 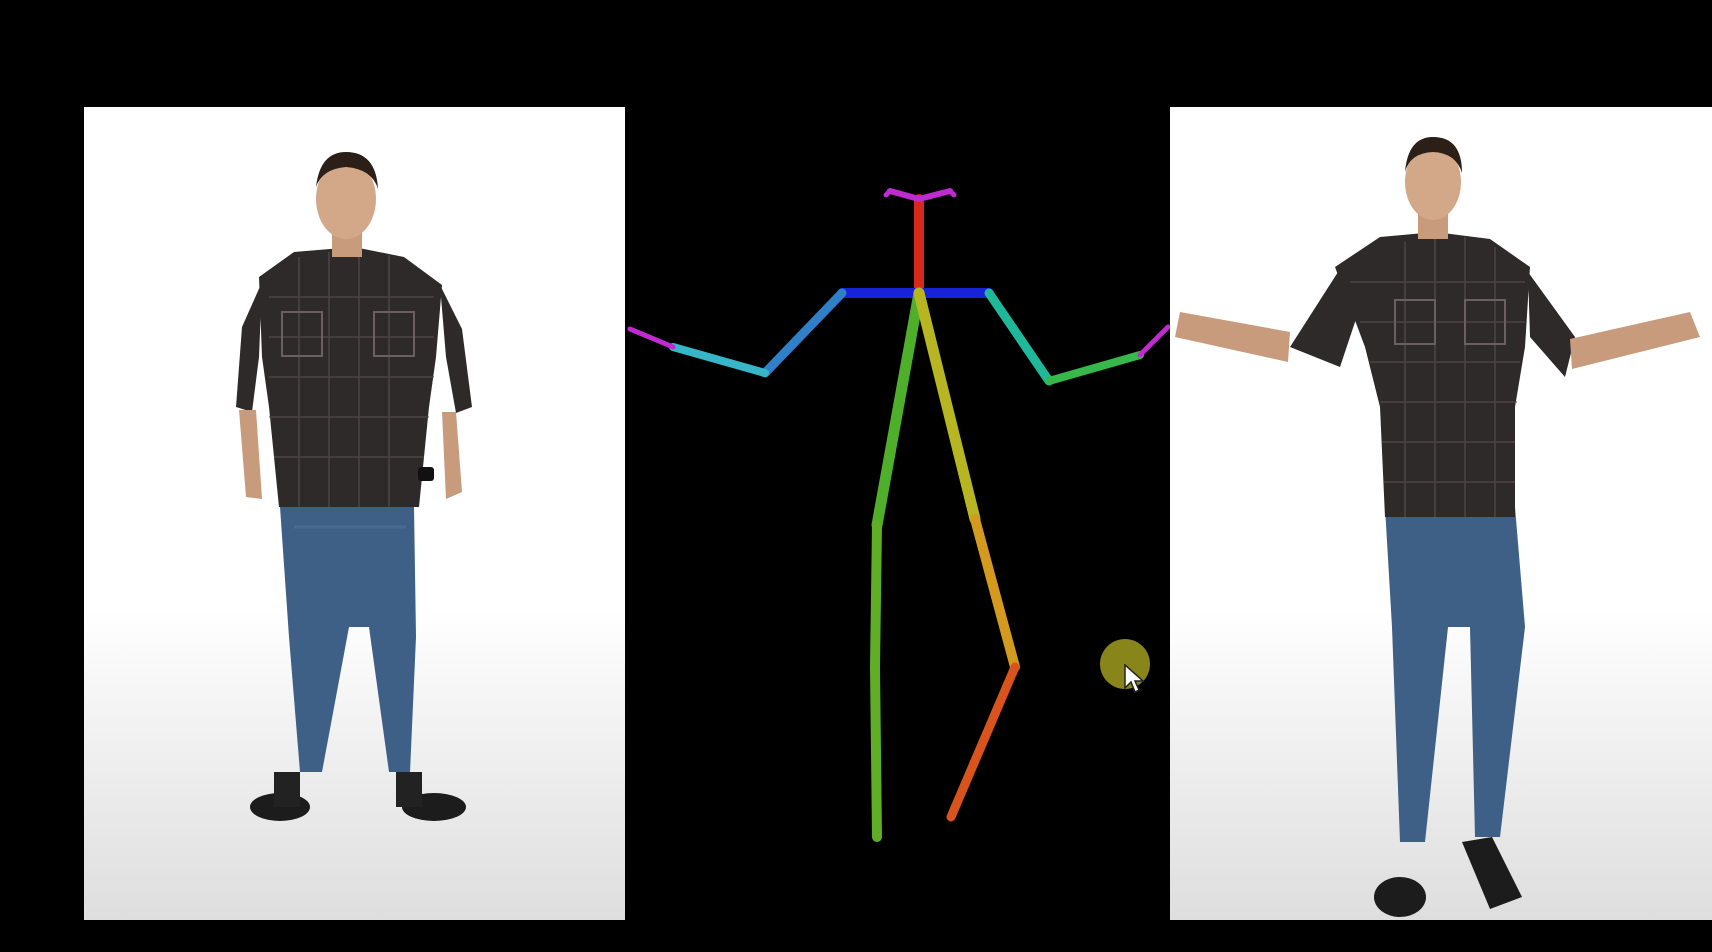 What do you see at coordinates (1094, 368) in the screenshot?
I see `skeleton-left-forearm` at bounding box center [1094, 368].